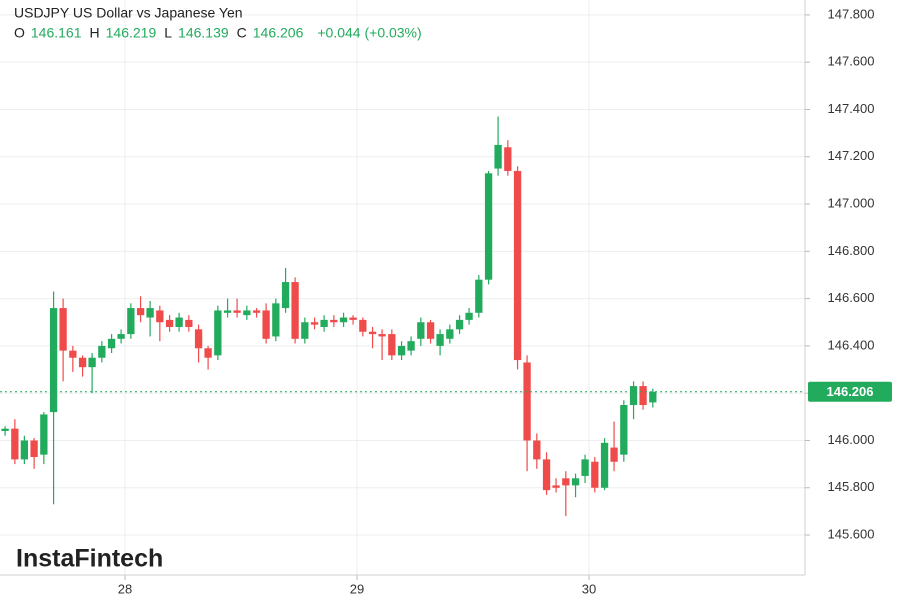 This screenshot has width=900, height=600. What do you see at coordinates (851, 108) in the screenshot?
I see `y-tick-label: 147.400` at bounding box center [851, 108].